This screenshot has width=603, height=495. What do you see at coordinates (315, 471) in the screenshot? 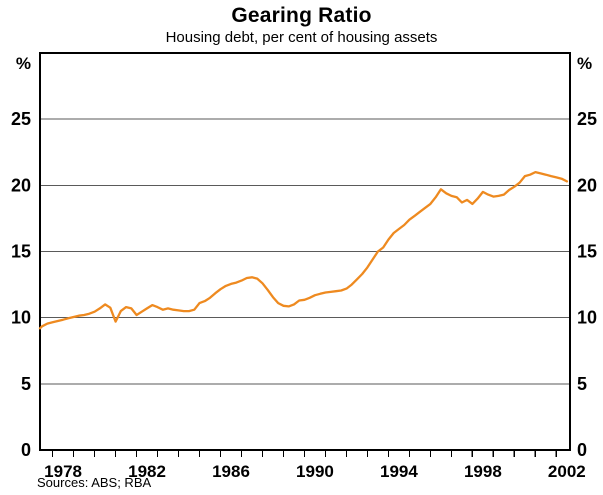
I see `x-year-label-1990: 1990` at bounding box center [315, 471].